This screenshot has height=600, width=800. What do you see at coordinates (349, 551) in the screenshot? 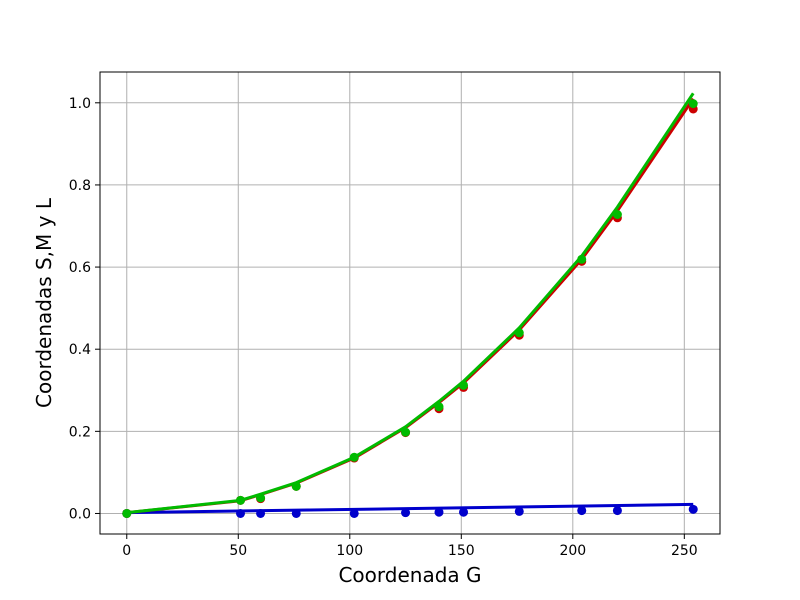
I see `x-tick-label: 100` at bounding box center [349, 551].